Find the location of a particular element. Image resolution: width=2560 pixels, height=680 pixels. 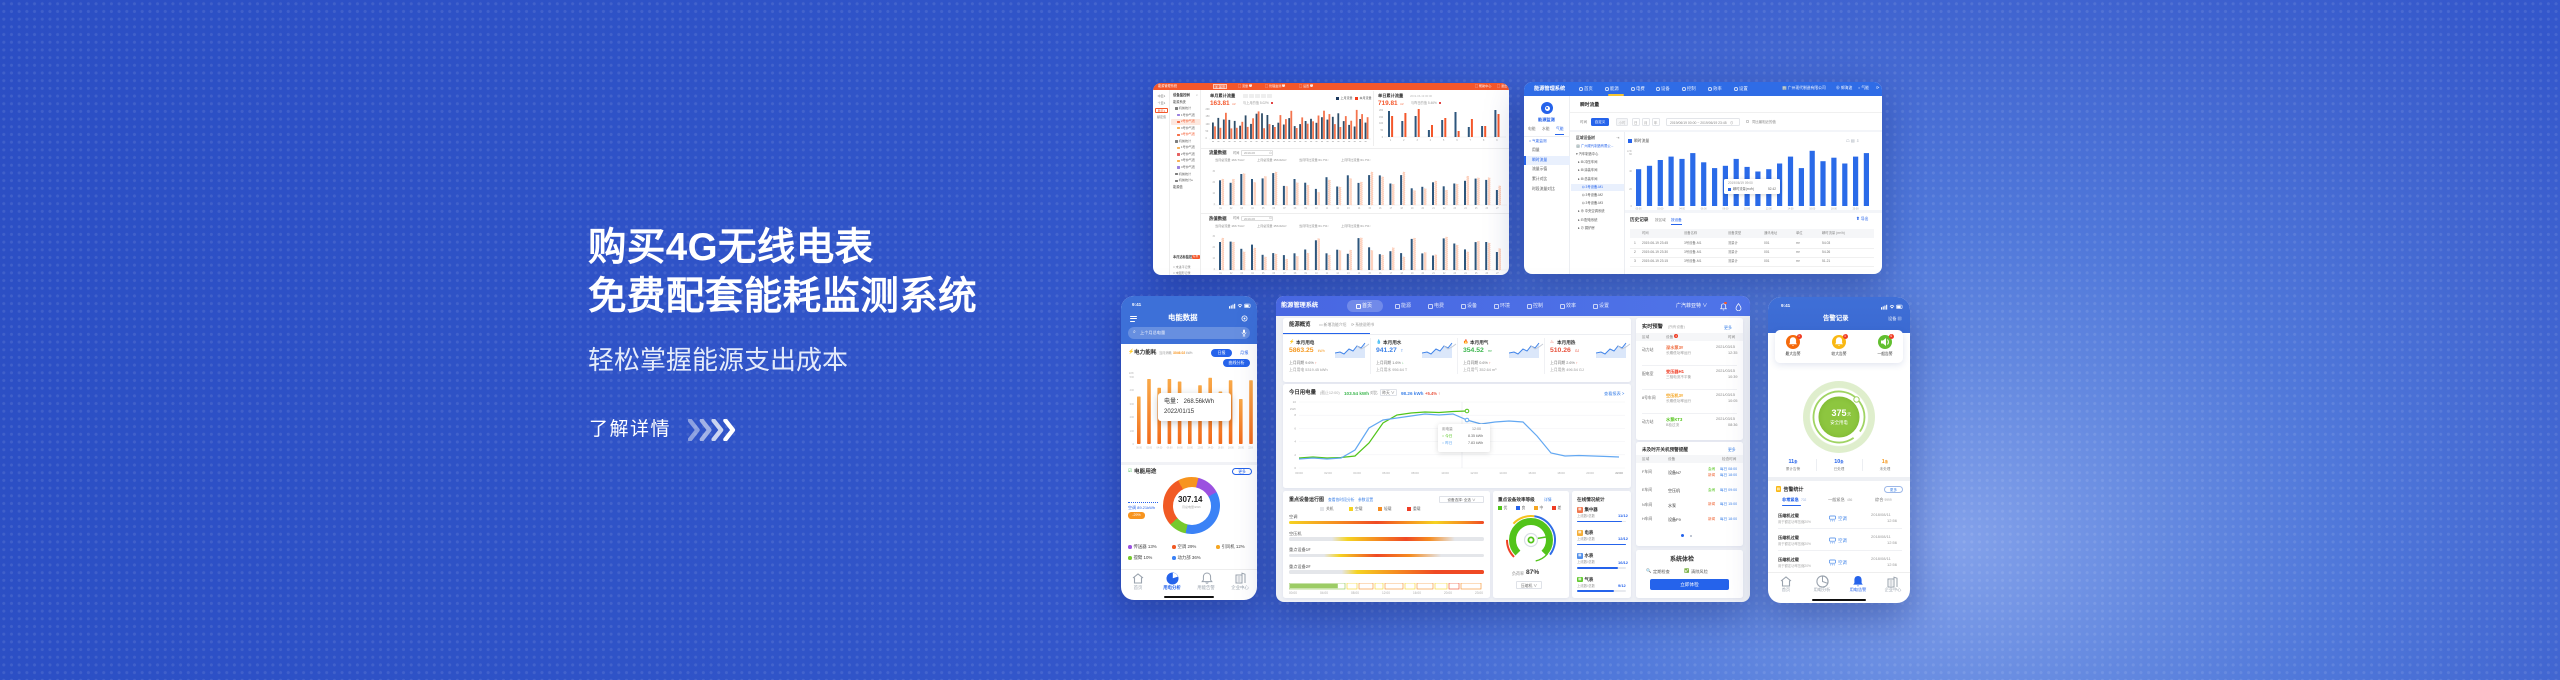

svg-text: 6 is located at coordinates (1295, 428).